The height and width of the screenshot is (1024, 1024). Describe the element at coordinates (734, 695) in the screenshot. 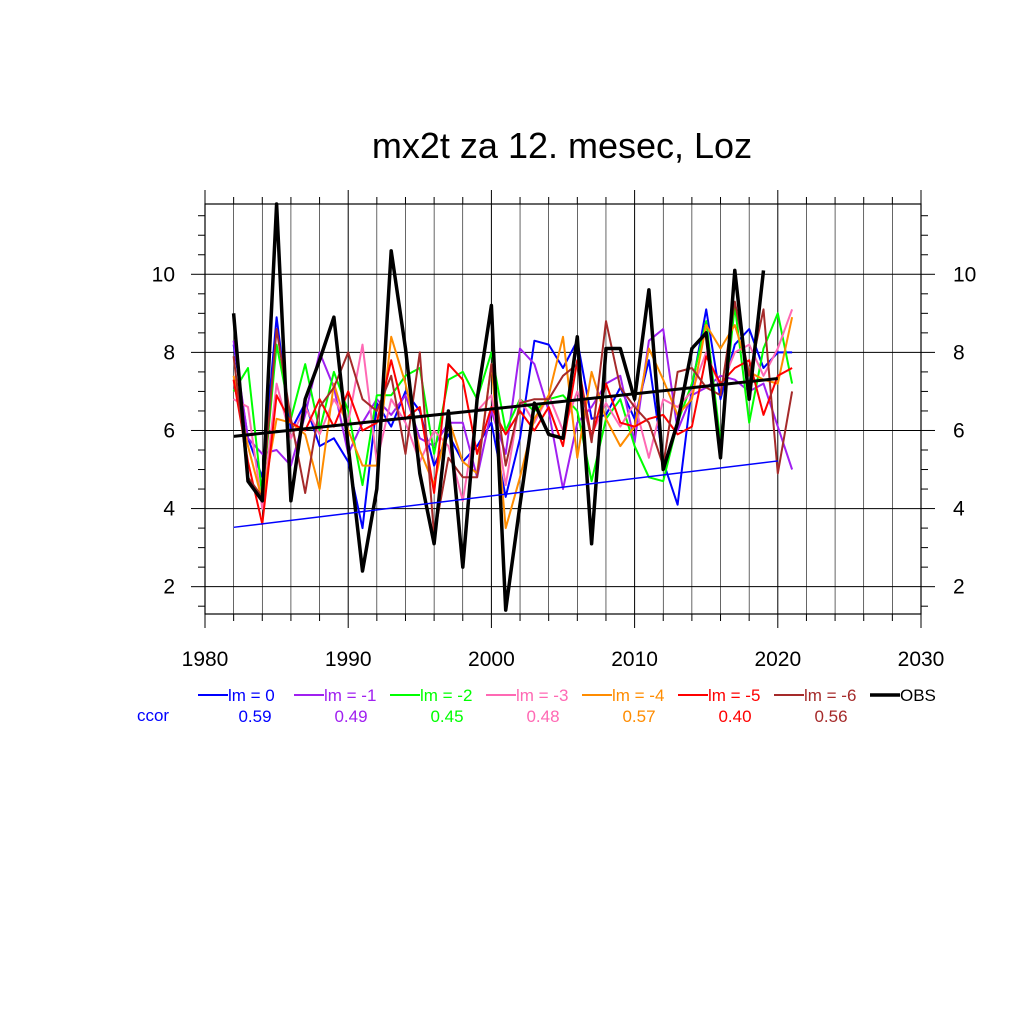

I see `legend-label: lm = -5` at that location.